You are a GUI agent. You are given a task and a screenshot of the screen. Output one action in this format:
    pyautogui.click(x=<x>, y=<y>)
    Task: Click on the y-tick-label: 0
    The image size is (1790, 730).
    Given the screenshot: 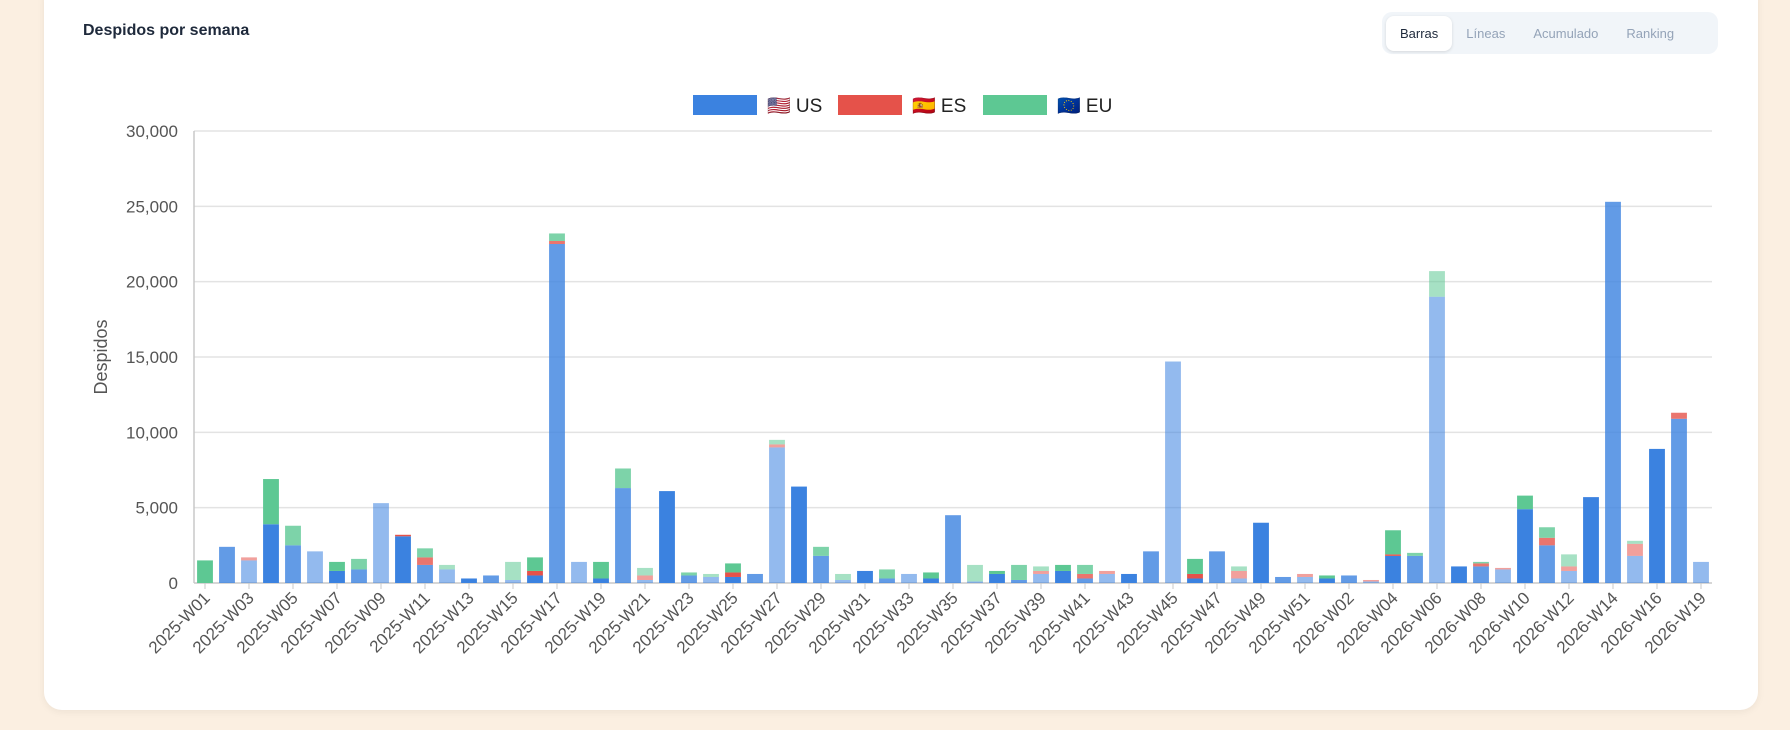 What is the action you would take?
    pyautogui.click(x=173, y=583)
    